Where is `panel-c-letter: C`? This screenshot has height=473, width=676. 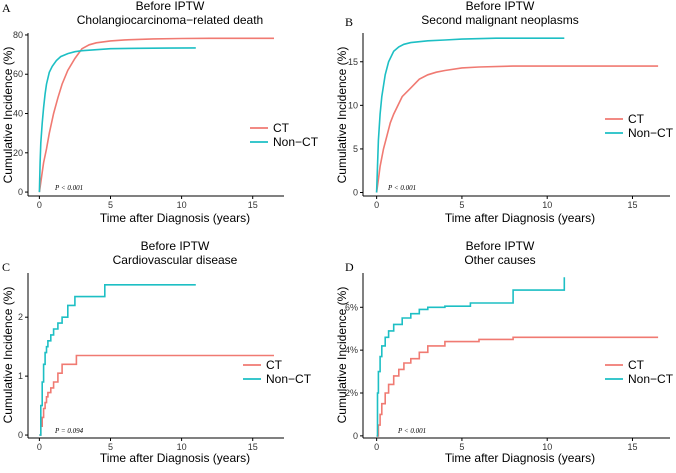 panel-c-letter: C is located at coordinates (6, 267).